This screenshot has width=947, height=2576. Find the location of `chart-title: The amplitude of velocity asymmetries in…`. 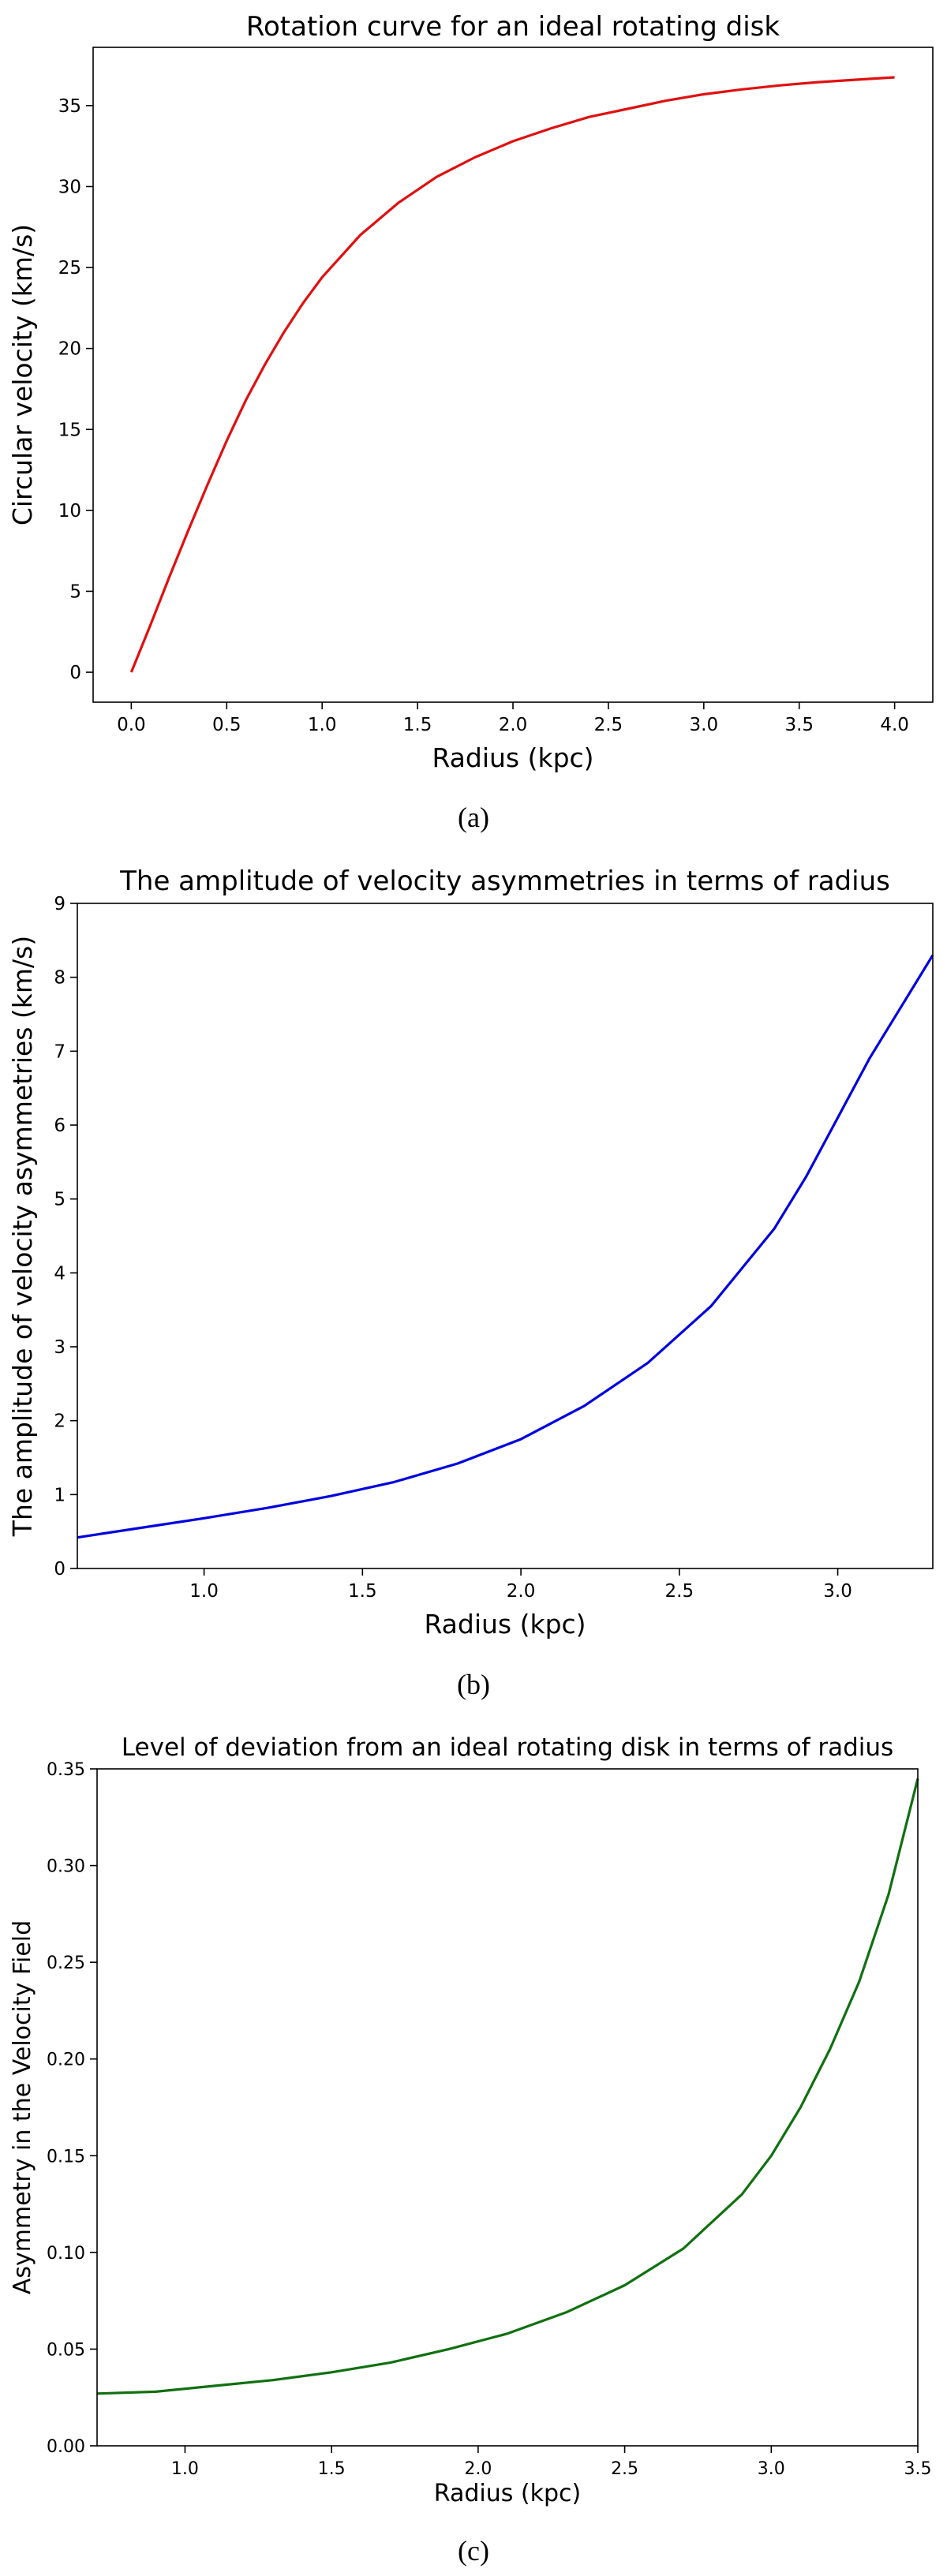

chart-title: The amplitude of velocity asymmetries in… is located at coordinates (504, 881).